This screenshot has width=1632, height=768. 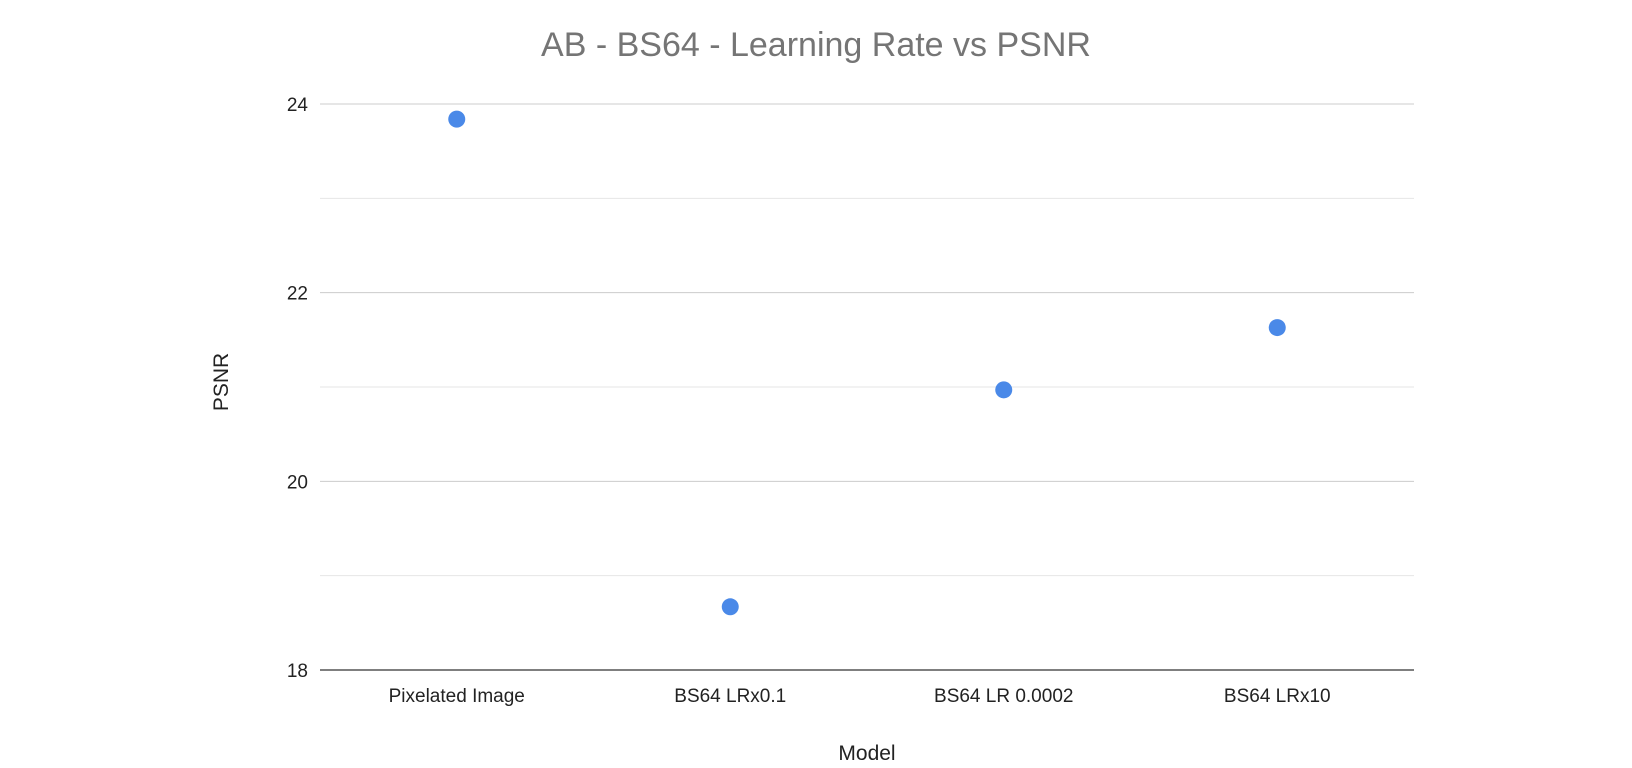 I want to click on x-tick-label: Pixelated Image, so click(x=457, y=696).